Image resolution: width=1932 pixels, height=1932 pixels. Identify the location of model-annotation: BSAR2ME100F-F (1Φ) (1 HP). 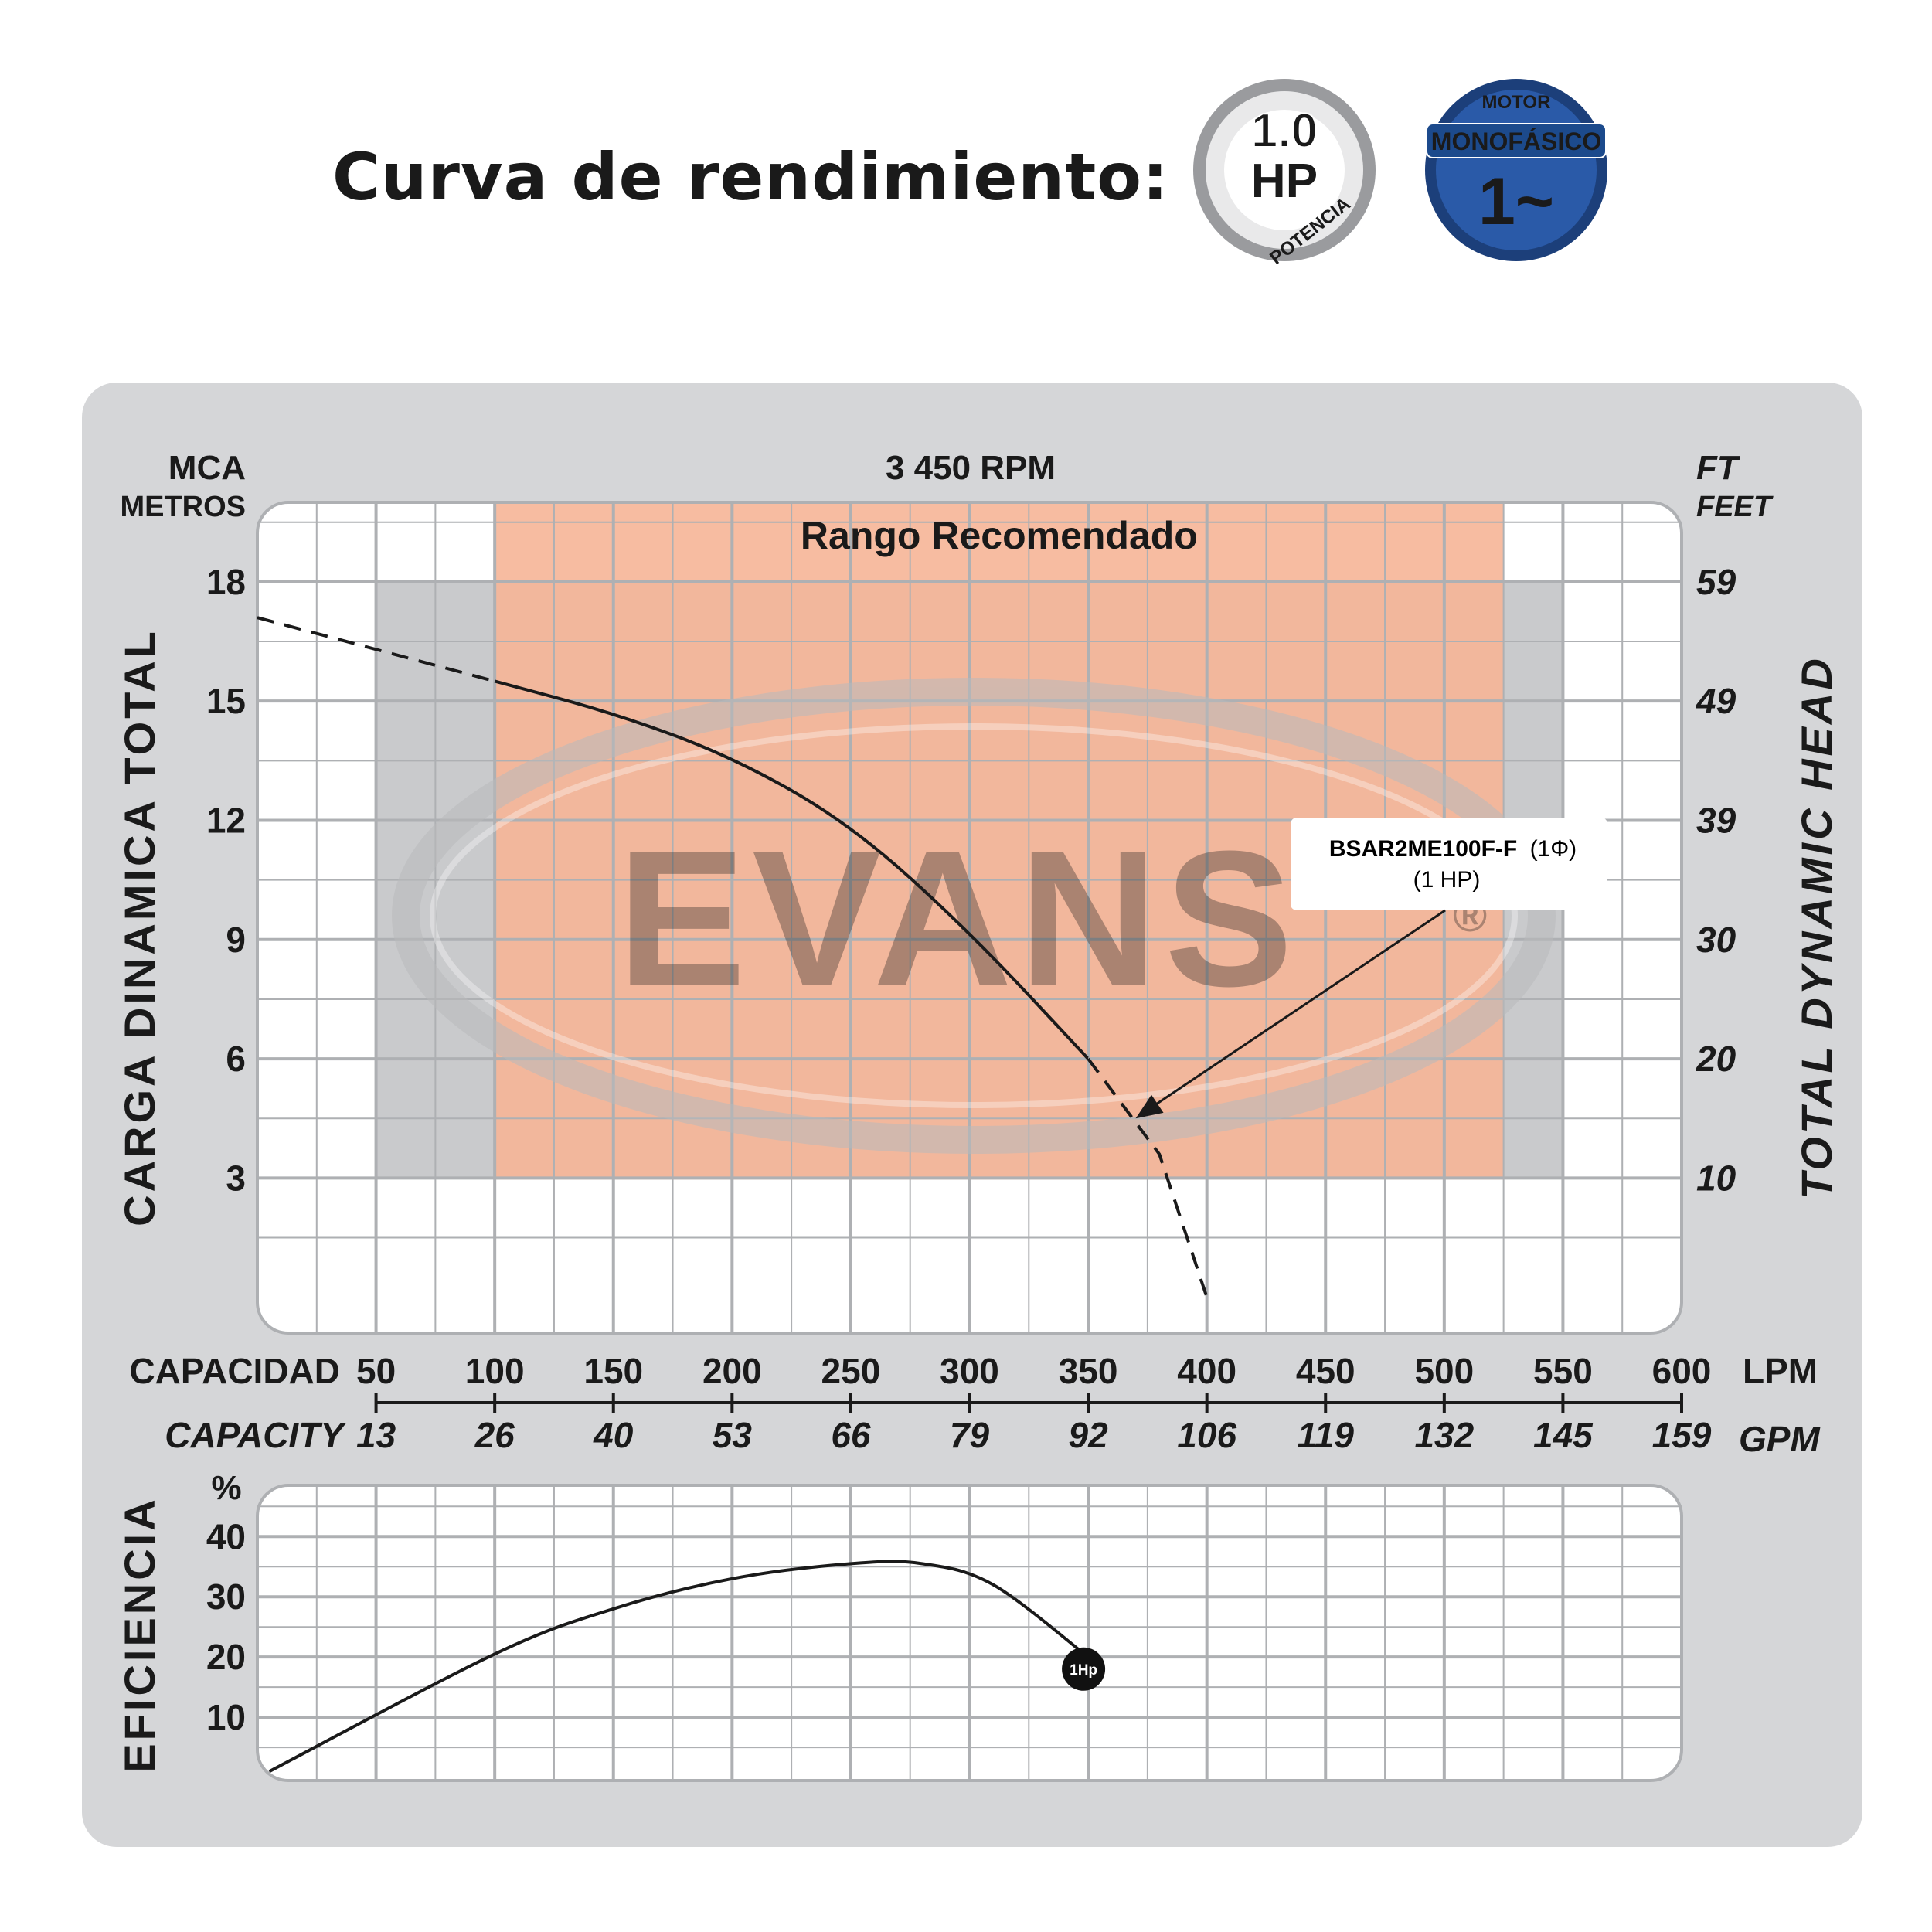
(1371, 969).